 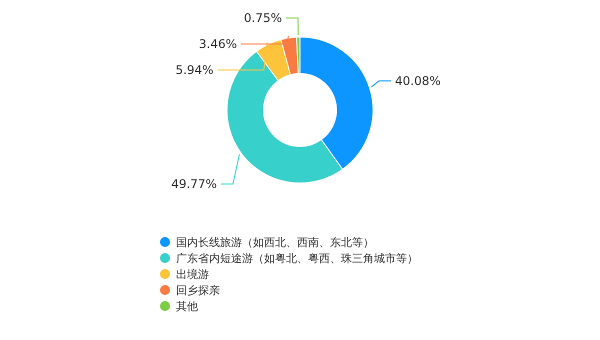 What do you see at coordinates (198, 290) in the screenshot?
I see `legend-label: 回乡探亲` at bounding box center [198, 290].